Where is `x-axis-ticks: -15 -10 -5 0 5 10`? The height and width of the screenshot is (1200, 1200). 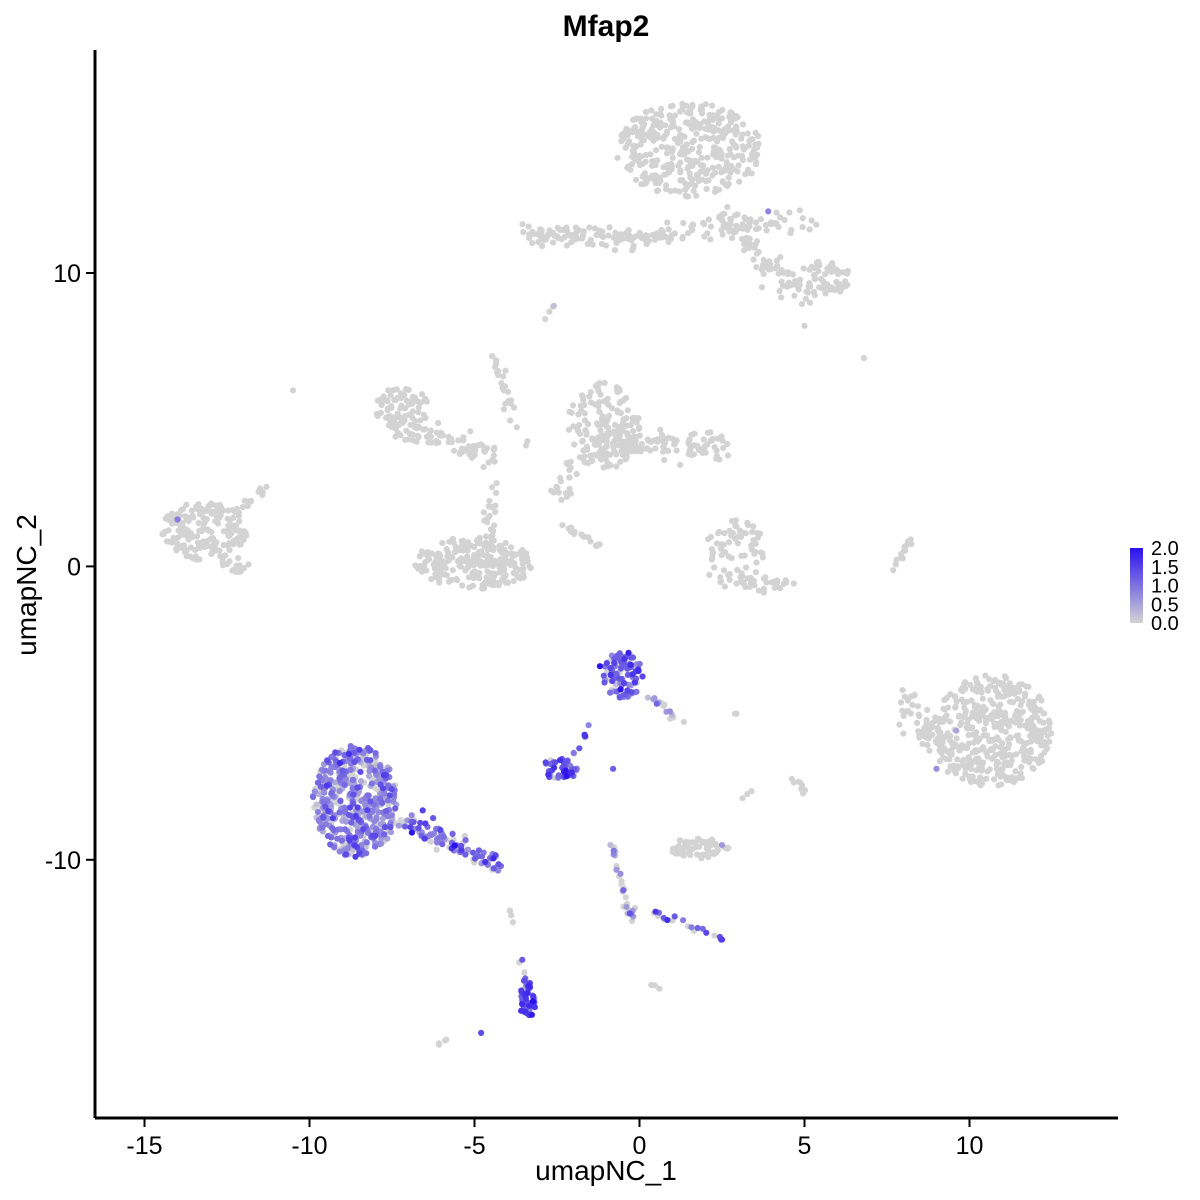
x-axis-ticks: -15 -10 -5 0 5 10 is located at coordinates (554, 1139).